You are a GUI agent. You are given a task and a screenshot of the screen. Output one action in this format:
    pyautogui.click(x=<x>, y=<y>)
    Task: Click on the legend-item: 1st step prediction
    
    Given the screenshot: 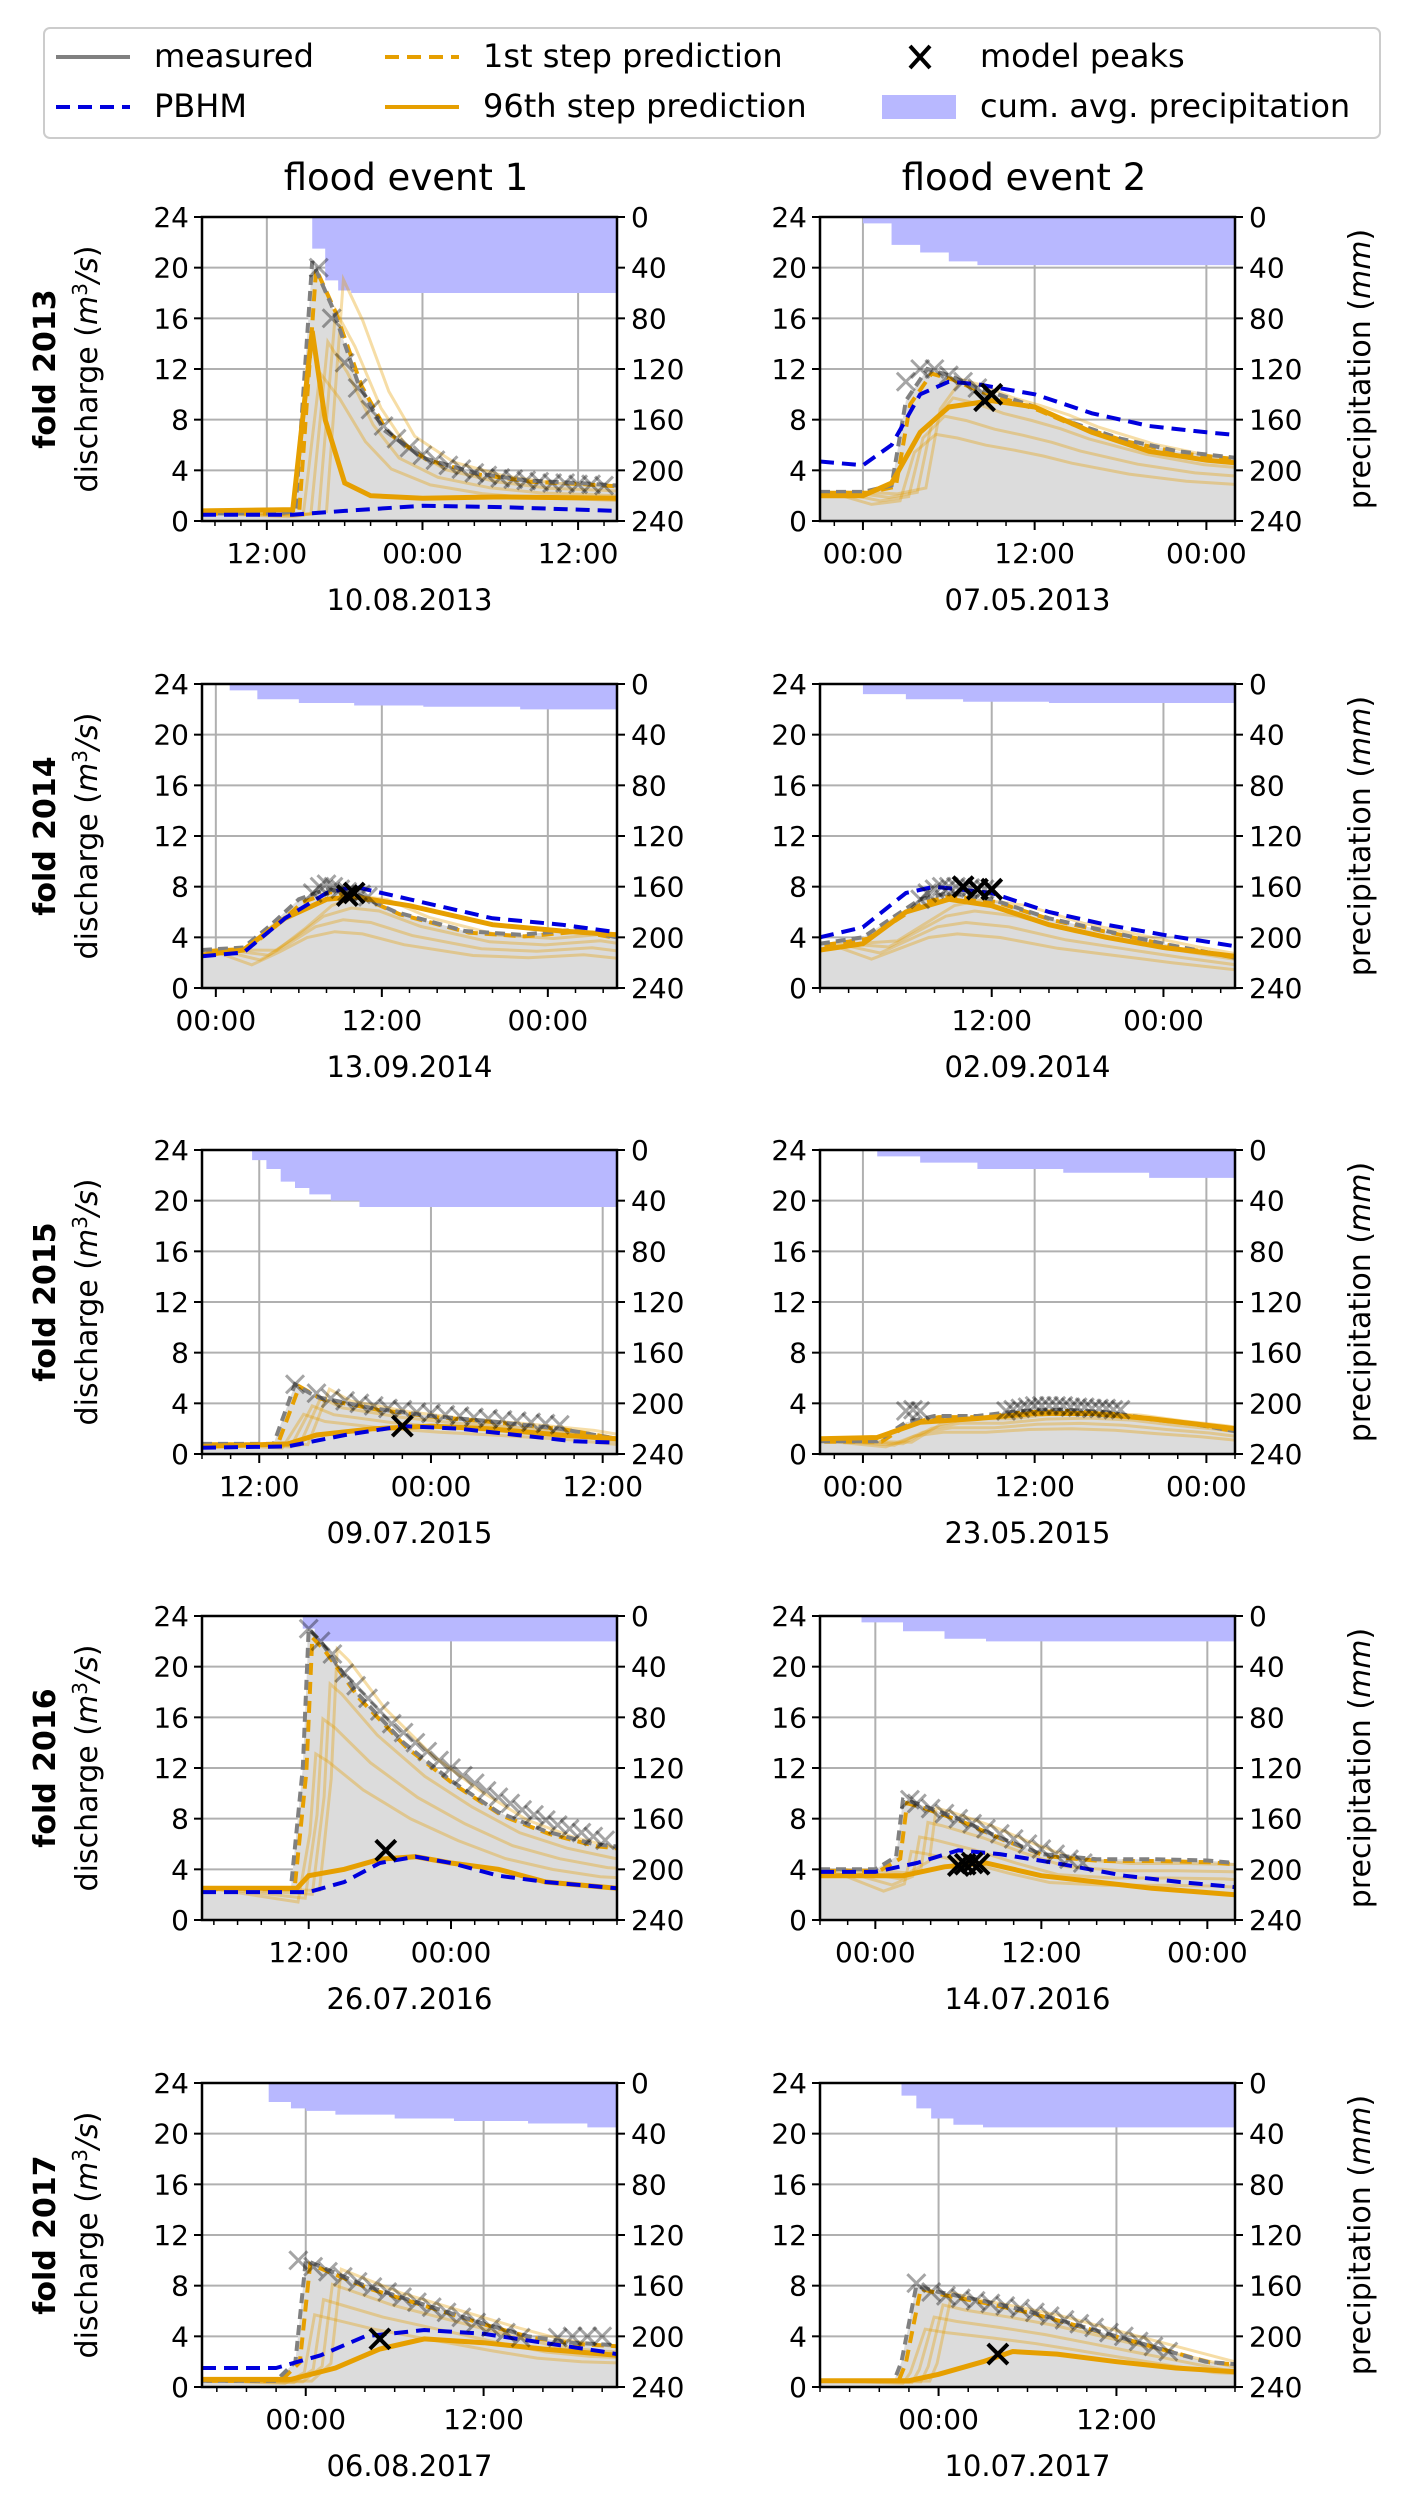 What is the action you would take?
    pyautogui.click(x=584, y=56)
    